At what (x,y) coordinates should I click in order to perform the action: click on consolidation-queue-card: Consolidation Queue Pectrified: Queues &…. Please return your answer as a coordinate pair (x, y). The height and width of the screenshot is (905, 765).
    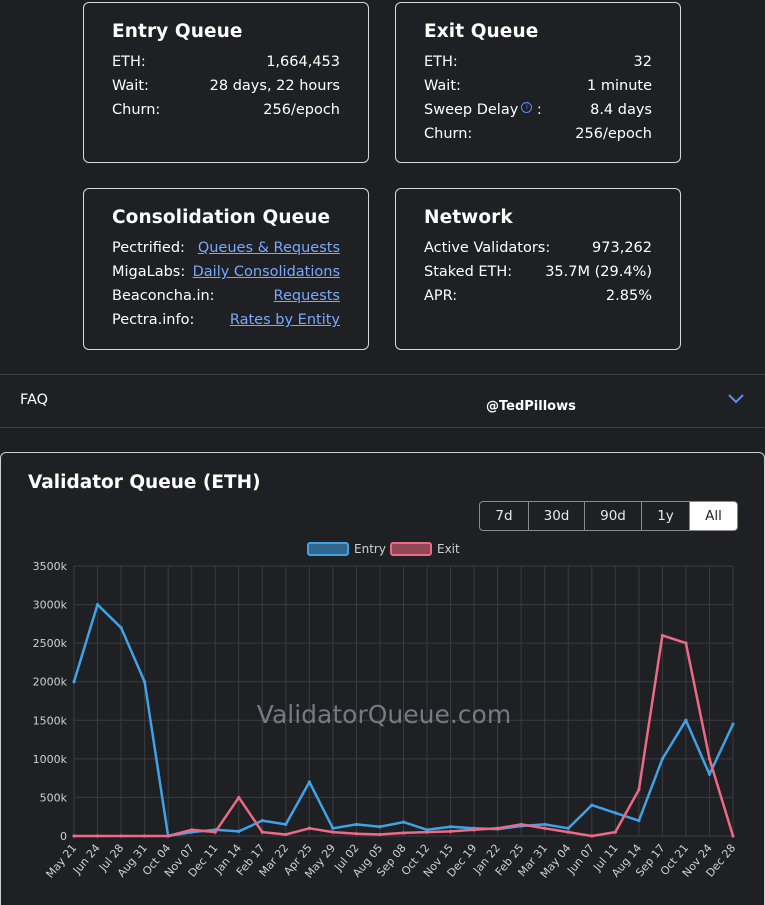
    Looking at the image, I should click on (226, 269).